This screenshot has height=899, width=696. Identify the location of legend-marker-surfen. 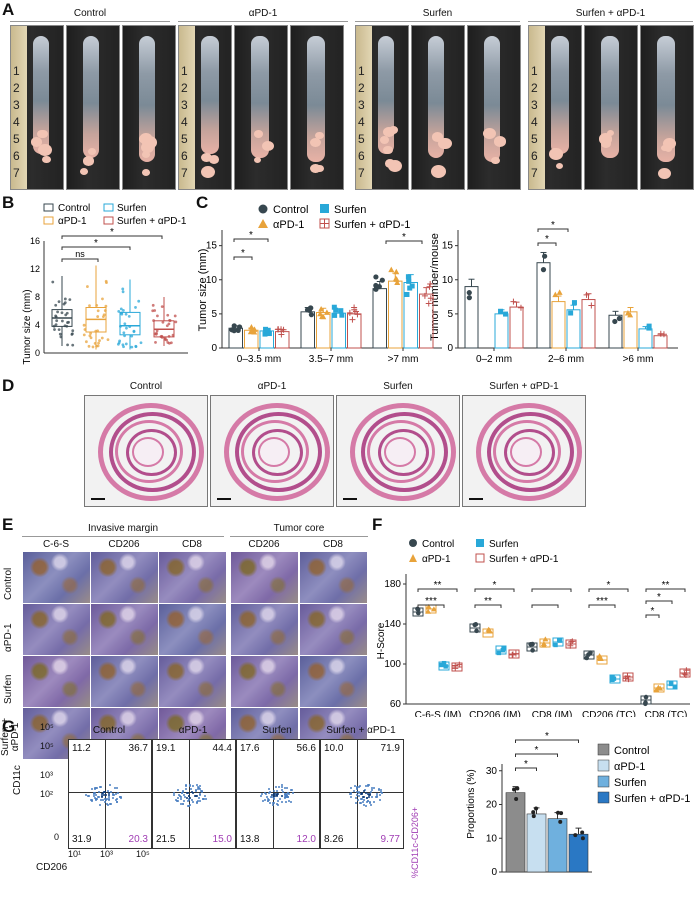
(324, 208).